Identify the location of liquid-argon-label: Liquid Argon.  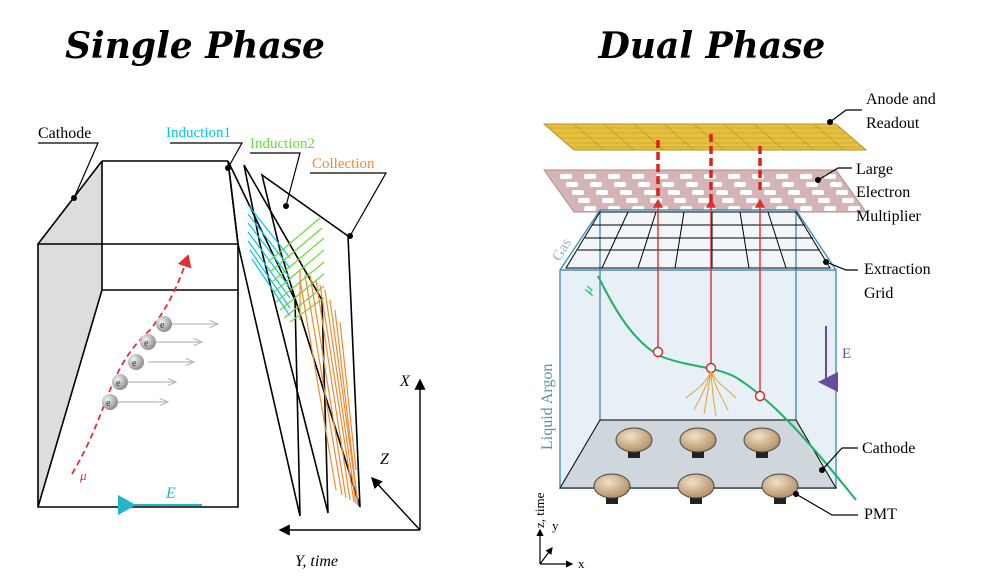
(547, 407).